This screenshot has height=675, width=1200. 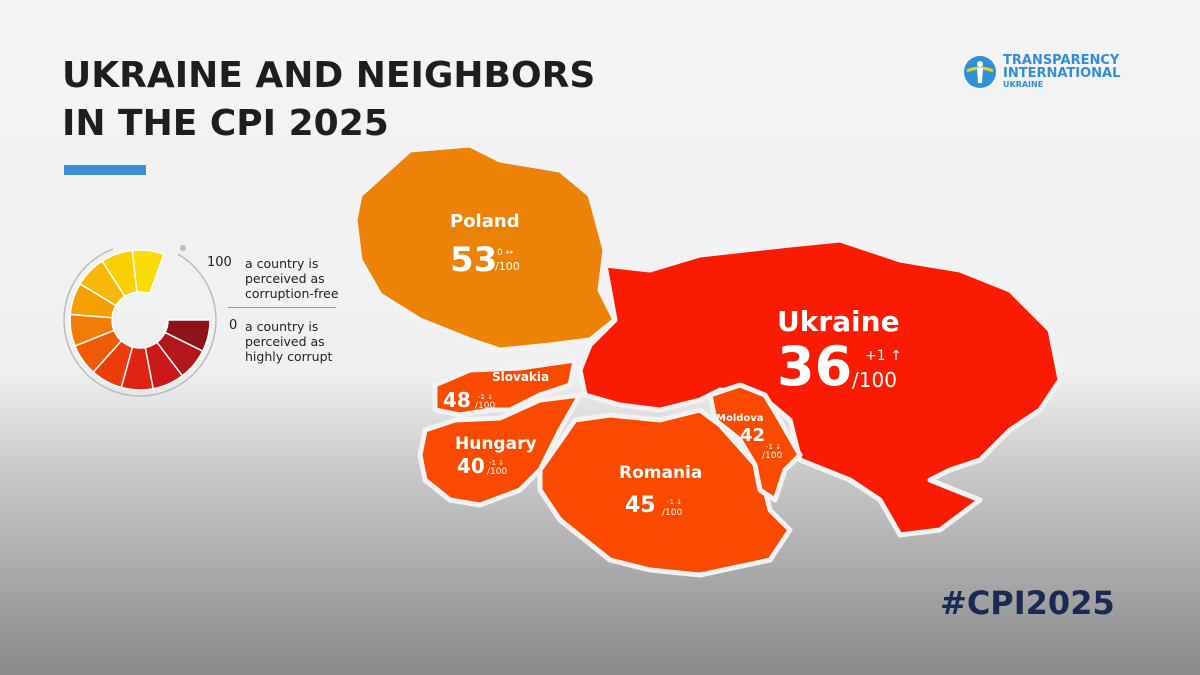 I want to click on hungary-label: Hungary, so click(x=496, y=444).